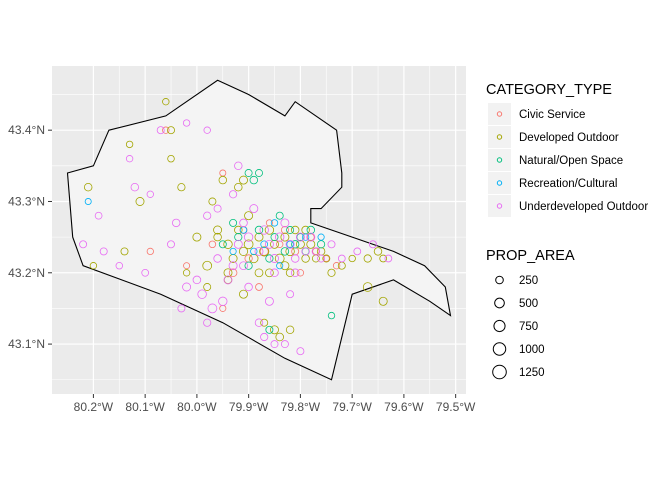 The image size is (672, 480). What do you see at coordinates (26, 344) in the screenshot?
I see `y-tick-label: 43.1°N` at bounding box center [26, 344].